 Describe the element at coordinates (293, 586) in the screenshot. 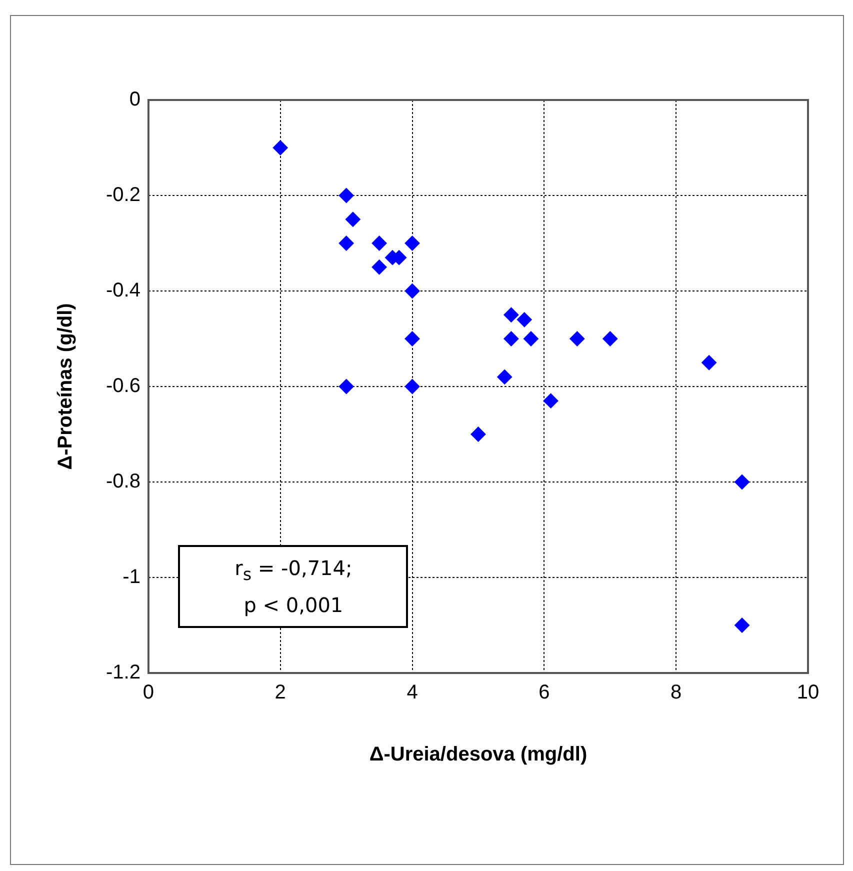

I see `text-box: r$_{s}$ = -0,714; p < 0,001` at that location.